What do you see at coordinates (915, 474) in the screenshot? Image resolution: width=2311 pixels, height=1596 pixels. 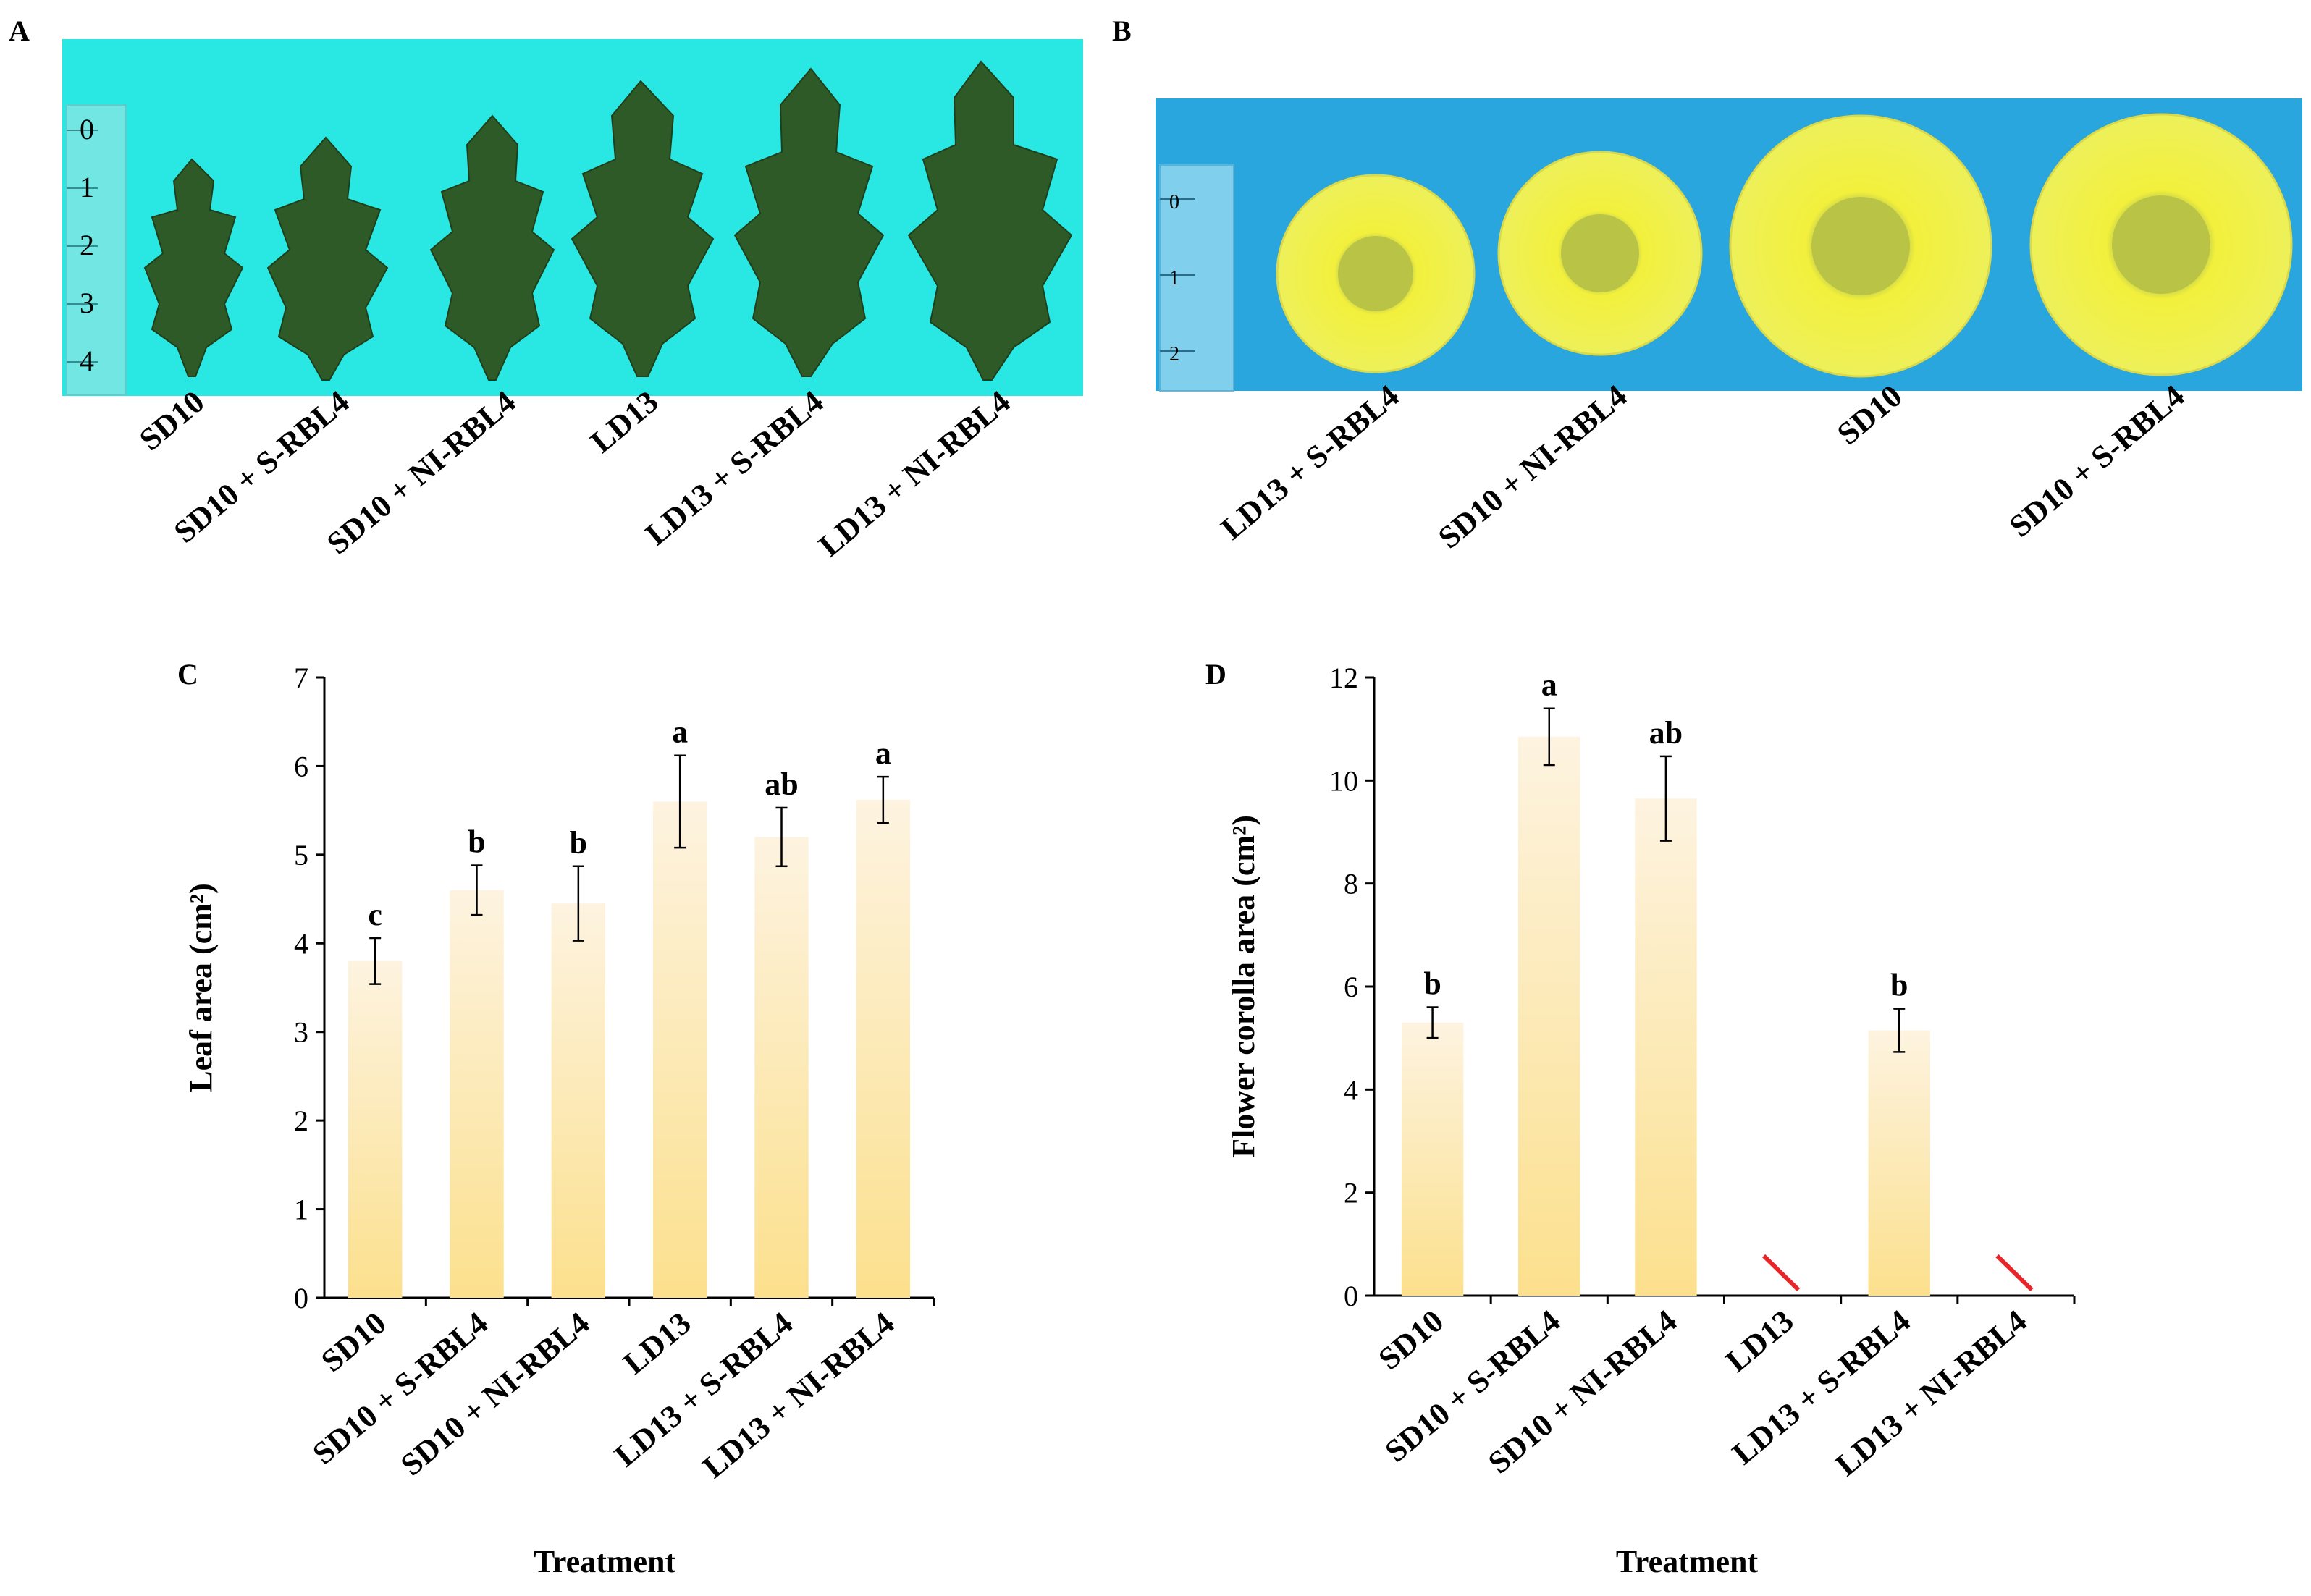 I see `leaf-label: LD13 + NI-RBL4` at bounding box center [915, 474].